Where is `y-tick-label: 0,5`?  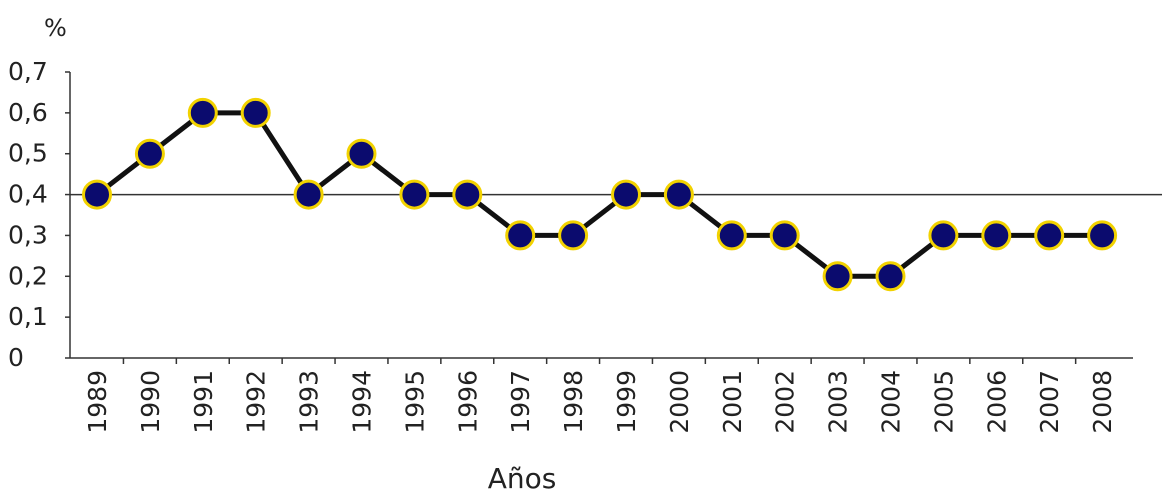 y-tick-label: 0,5 is located at coordinates (28, 153).